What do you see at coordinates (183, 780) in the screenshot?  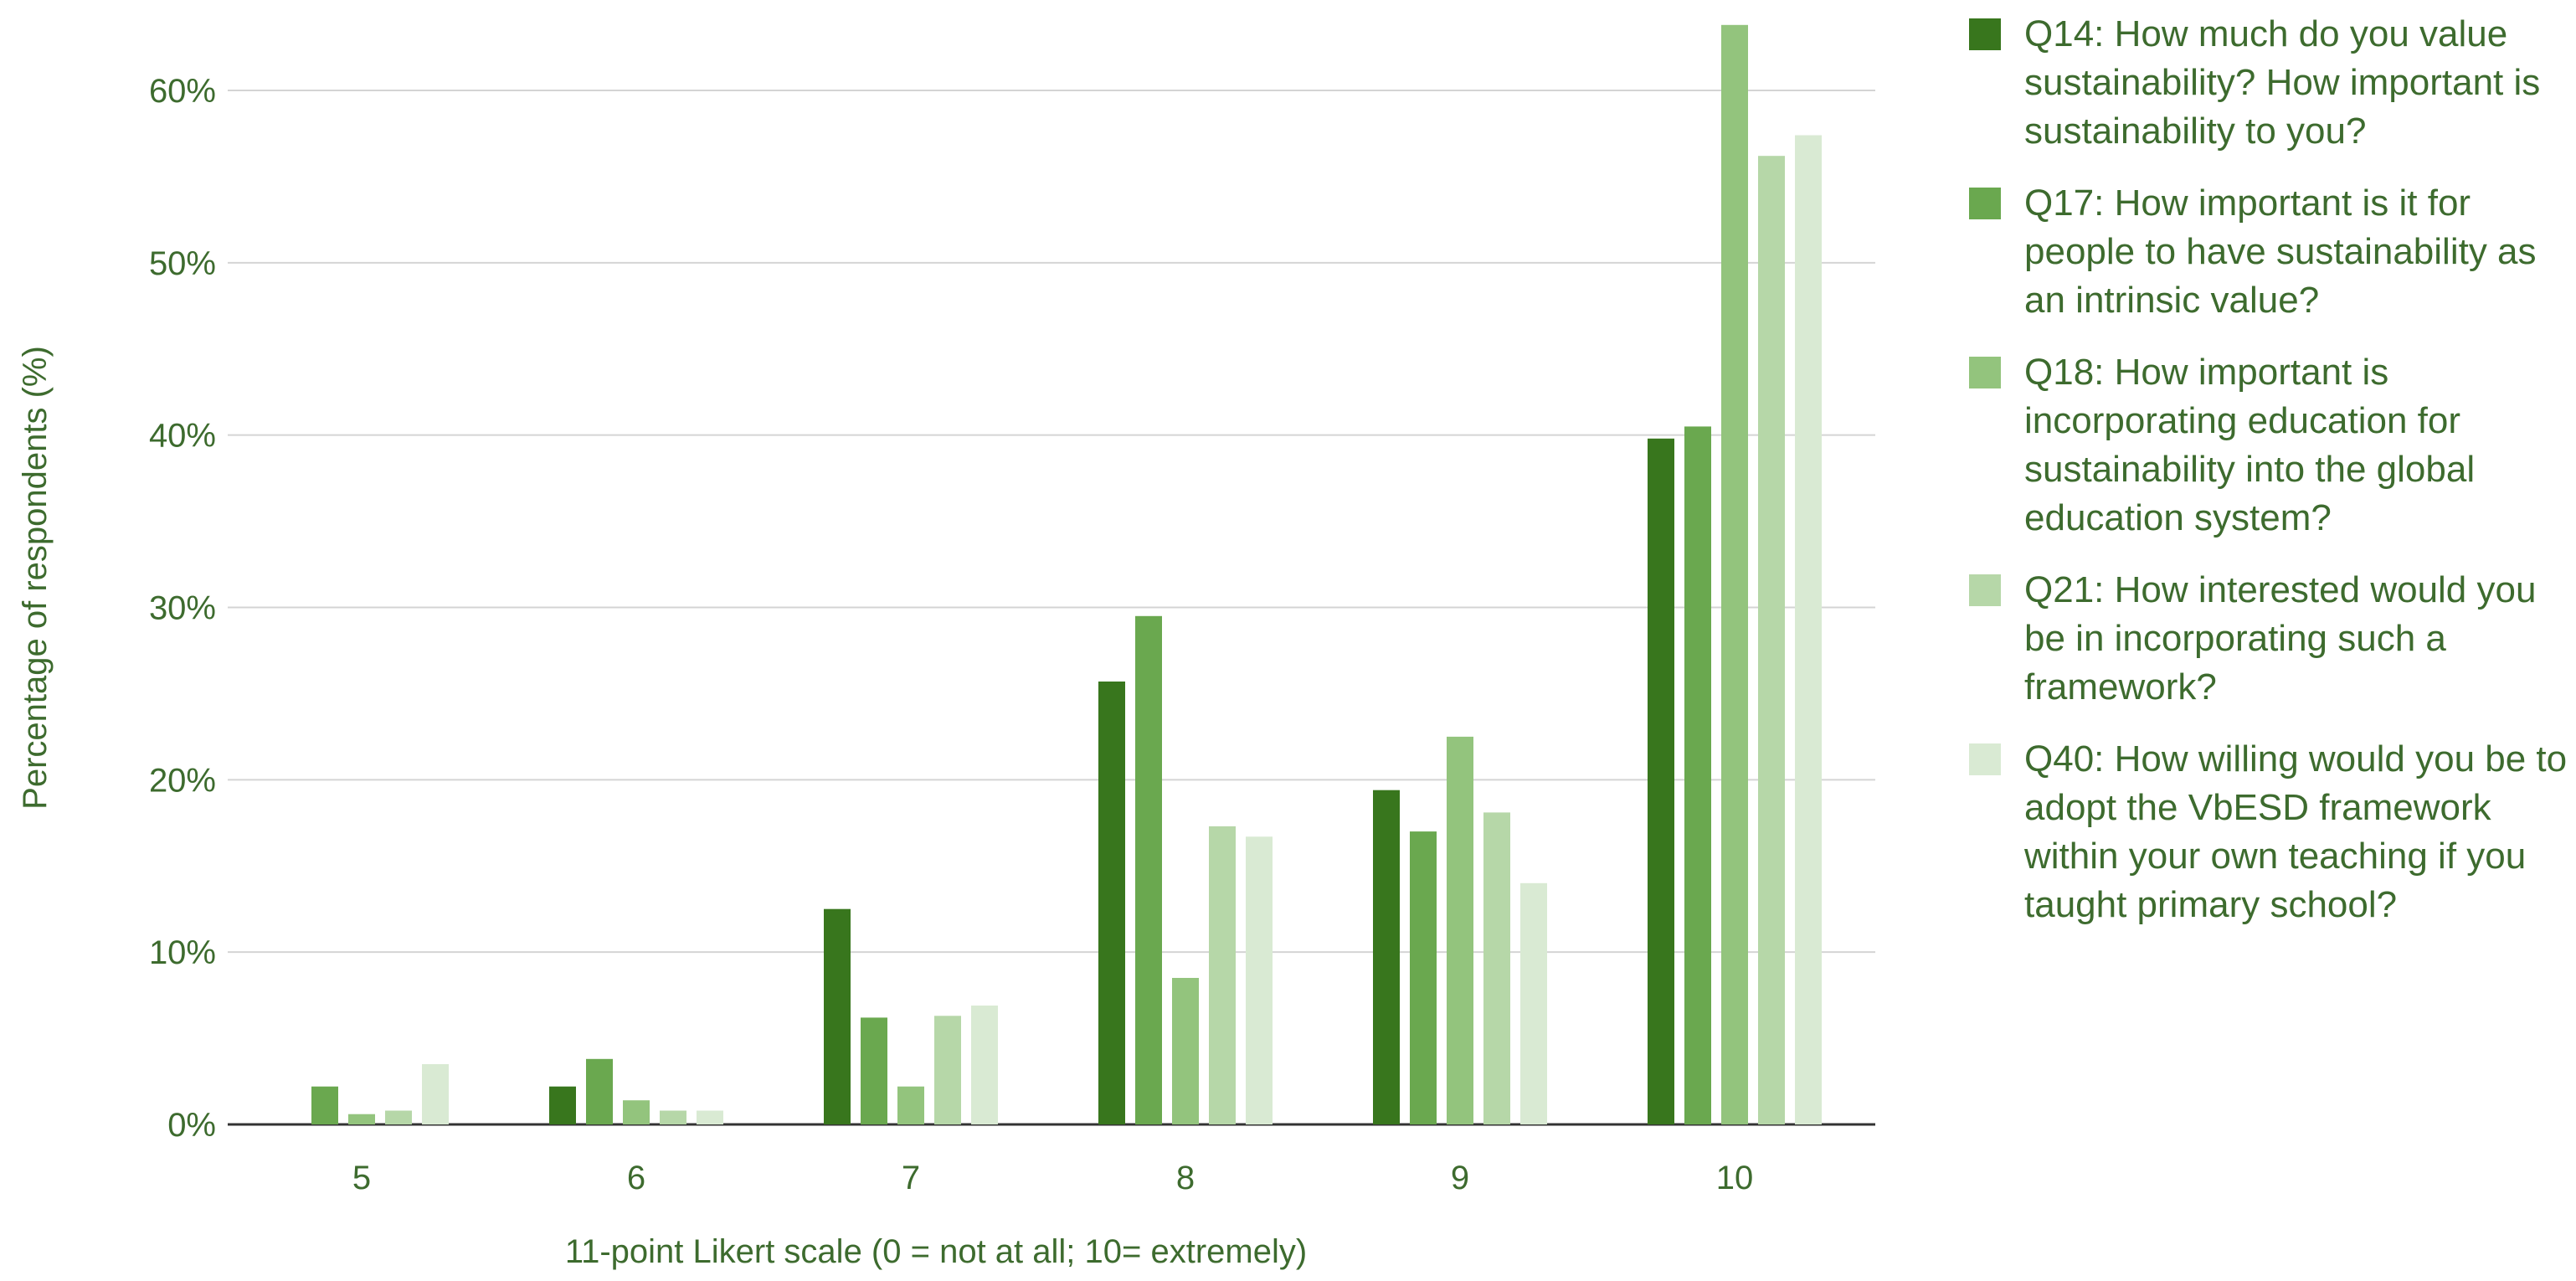 I see `y-tick-label: 20%` at bounding box center [183, 780].